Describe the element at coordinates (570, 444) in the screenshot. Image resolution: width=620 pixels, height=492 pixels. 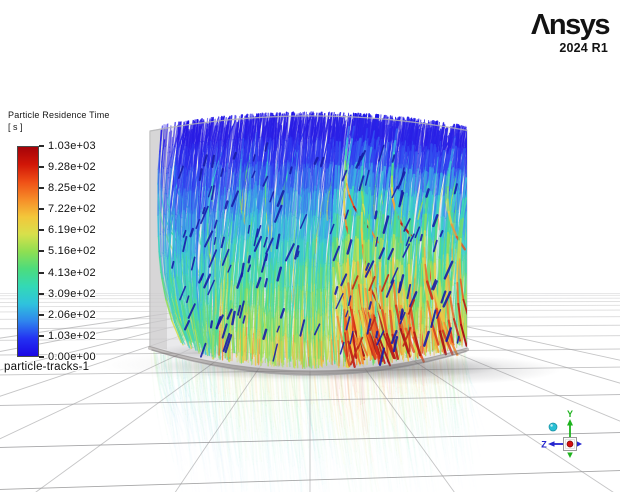
I see `x-axis-marker` at that location.